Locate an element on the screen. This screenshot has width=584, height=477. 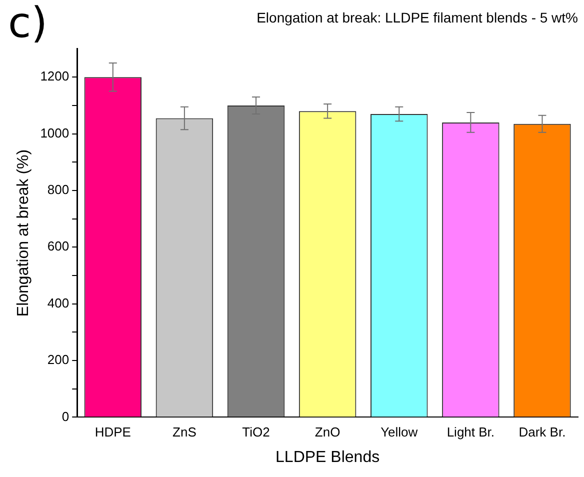
x-tick-label: Yellow is located at coordinates (399, 432).